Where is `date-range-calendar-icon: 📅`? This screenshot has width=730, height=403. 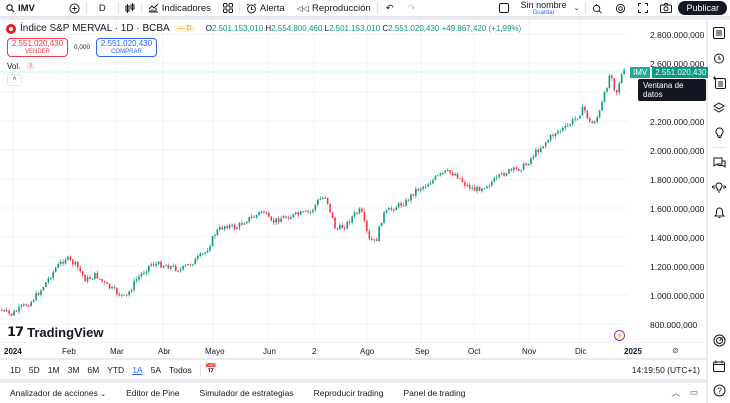 date-range-calendar-icon: 📅 is located at coordinates (211, 369).